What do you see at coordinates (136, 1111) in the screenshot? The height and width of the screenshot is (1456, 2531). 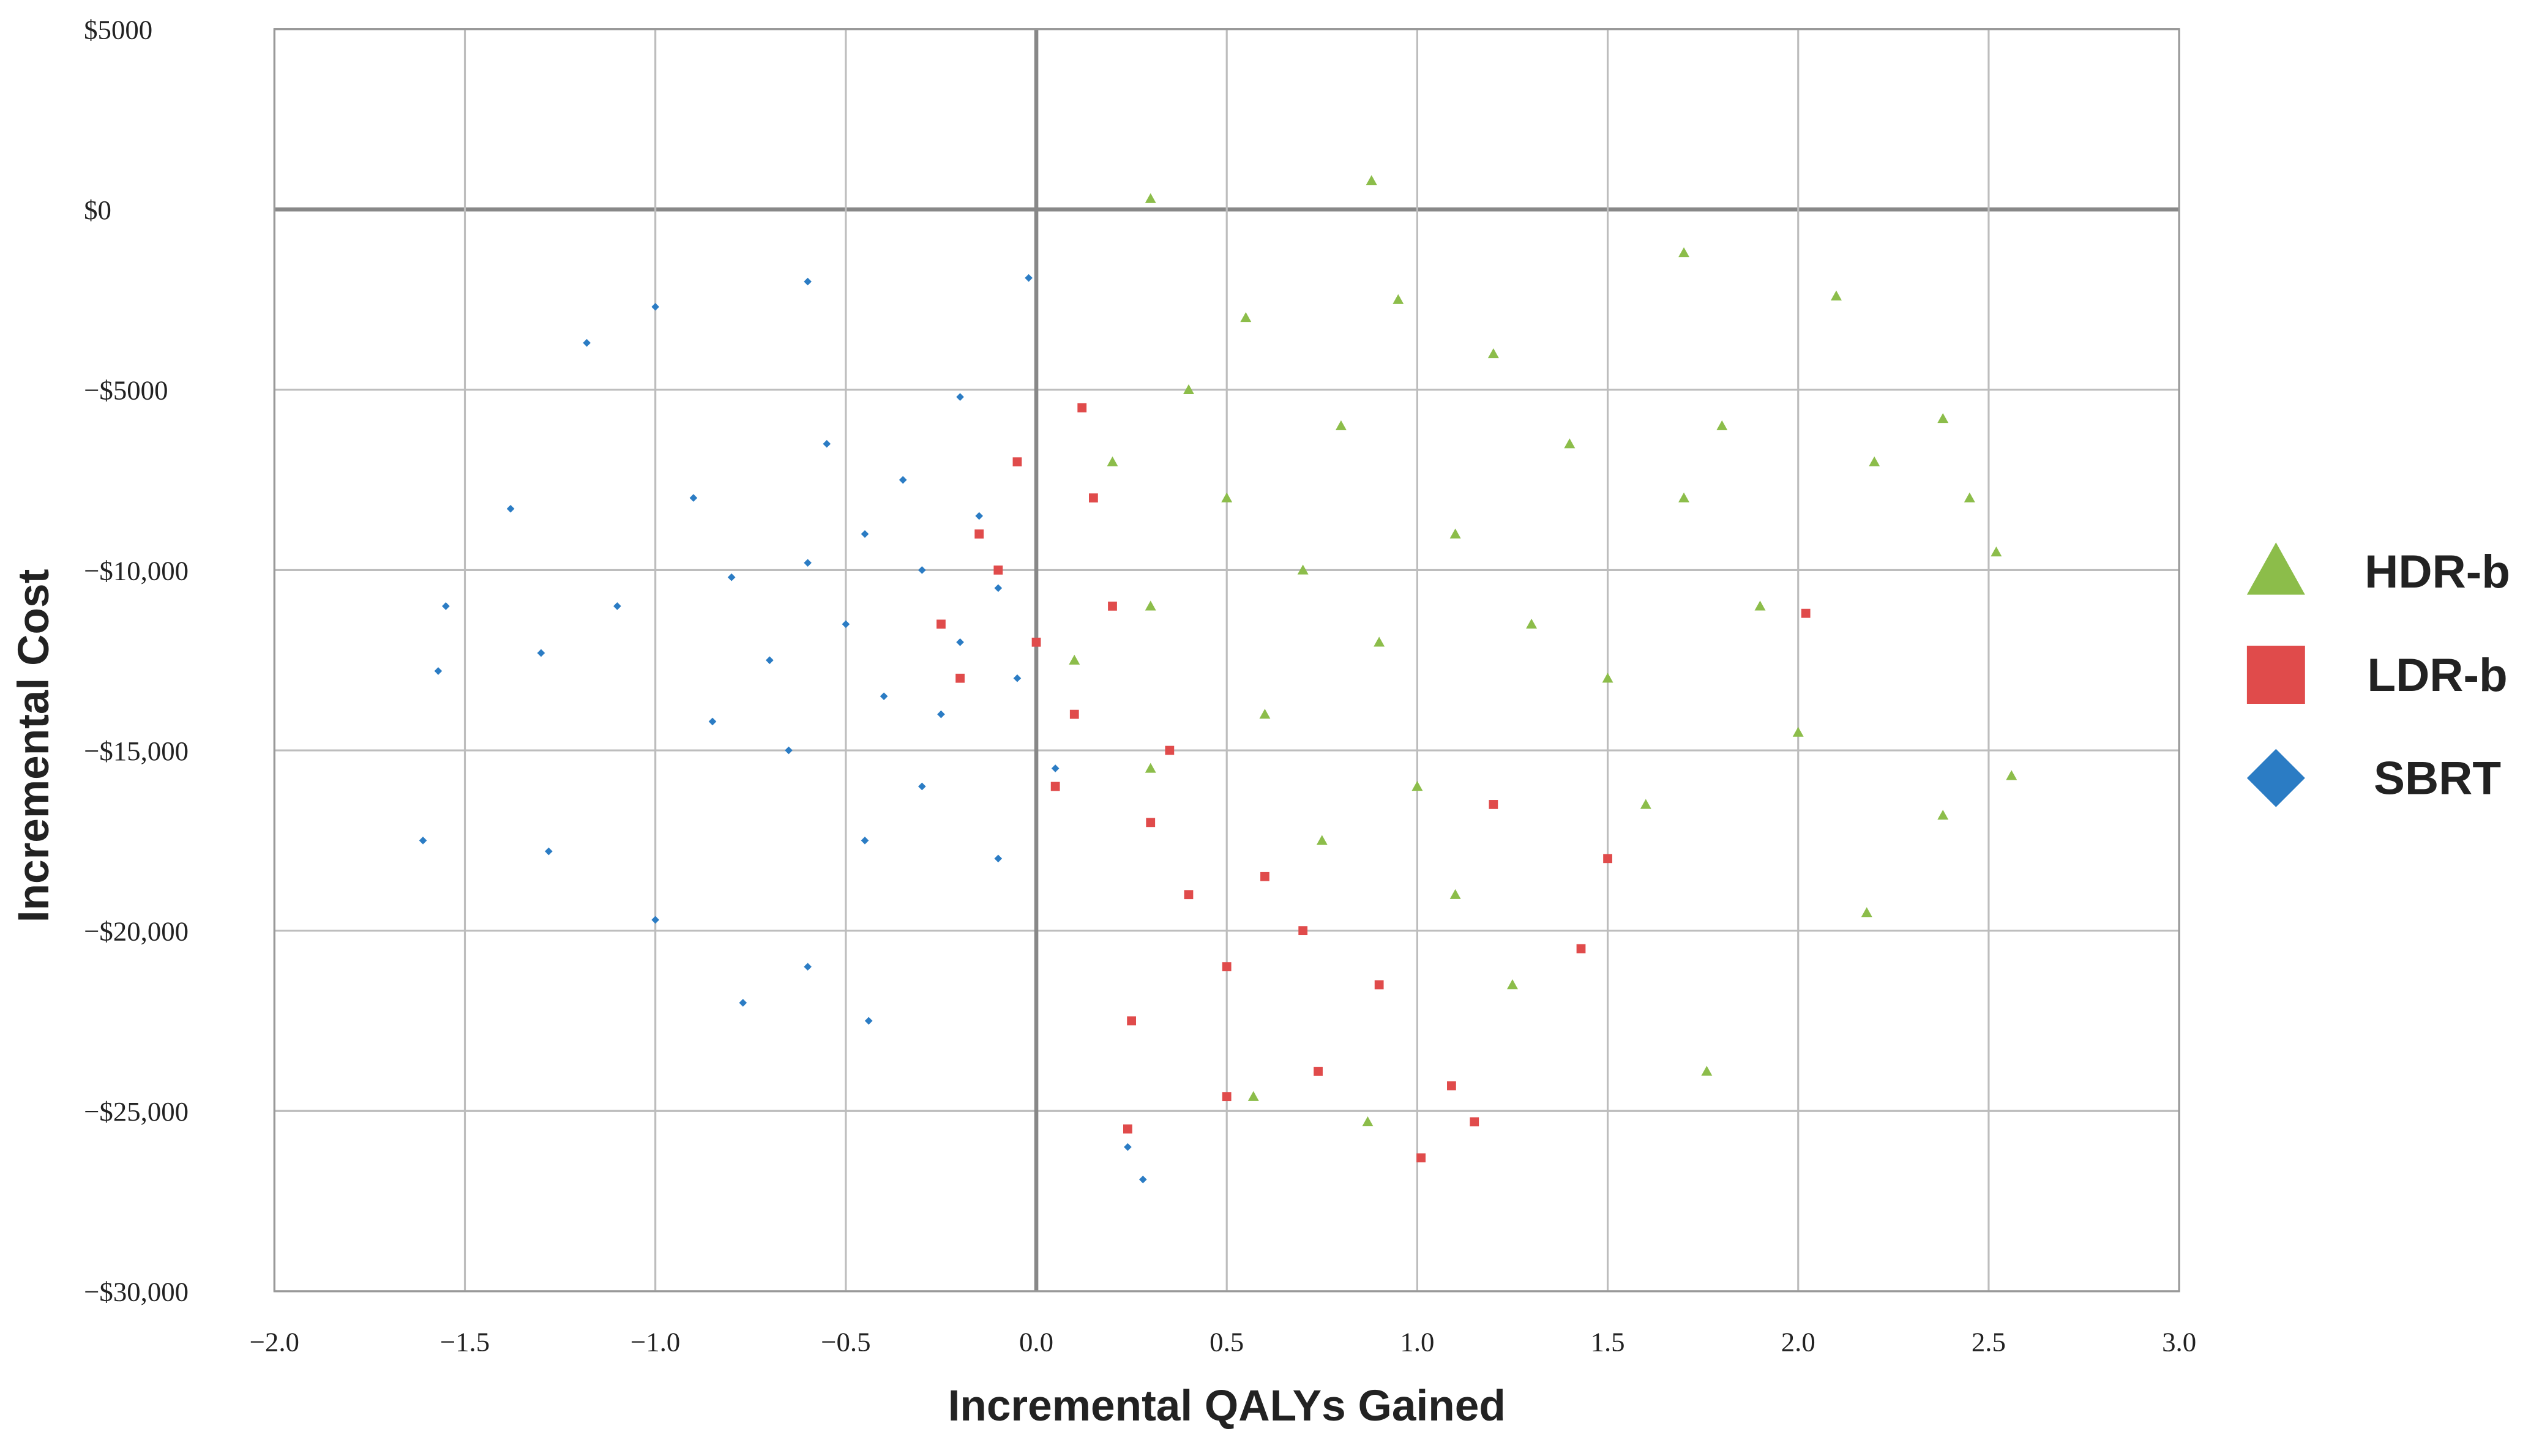 I see `y-tick-label: −$25,000` at bounding box center [136, 1111].